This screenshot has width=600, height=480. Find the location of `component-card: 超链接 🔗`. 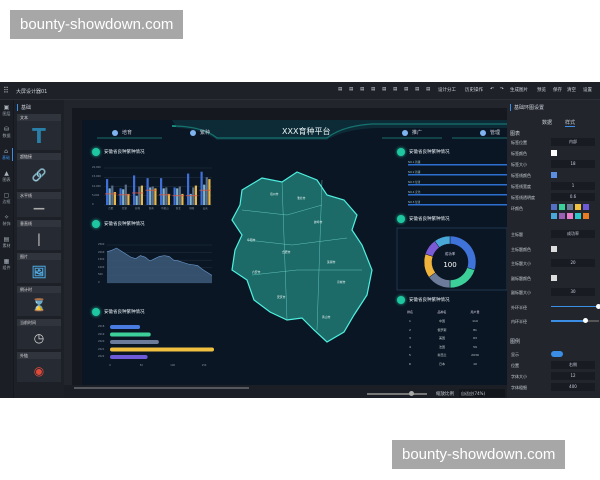

component-card: 超链接 🔗 is located at coordinates (39, 171).